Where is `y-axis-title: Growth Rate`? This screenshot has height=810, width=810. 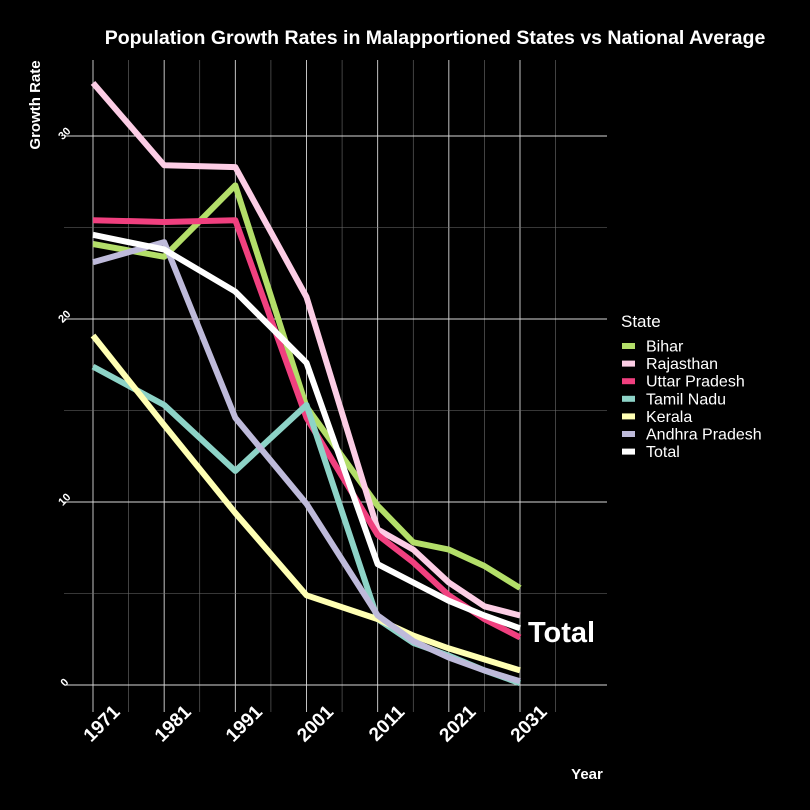 y-axis-title: Growth Rate is located at coordinates (35, 104).